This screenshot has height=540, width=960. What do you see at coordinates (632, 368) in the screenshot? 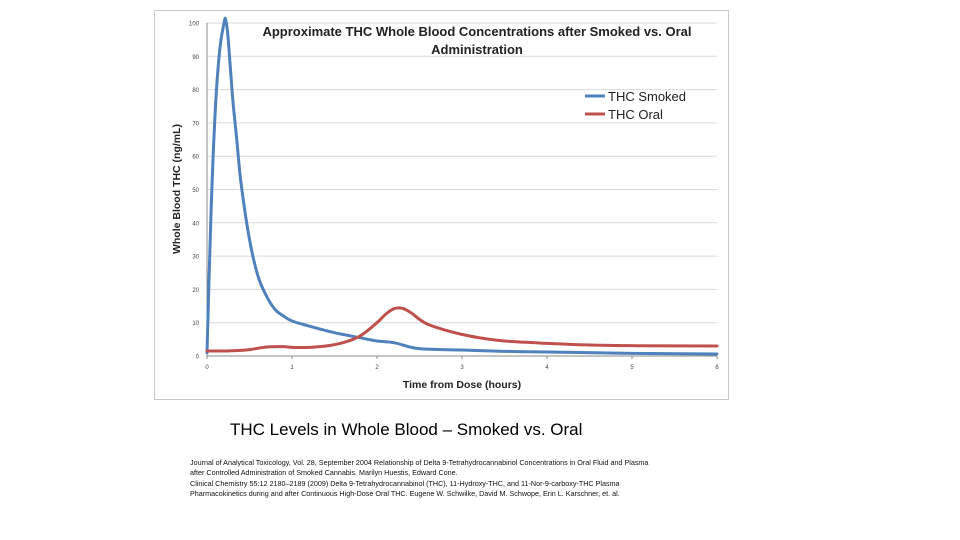
I see `x-tick-label: 5` at bounding box center [632, 368].